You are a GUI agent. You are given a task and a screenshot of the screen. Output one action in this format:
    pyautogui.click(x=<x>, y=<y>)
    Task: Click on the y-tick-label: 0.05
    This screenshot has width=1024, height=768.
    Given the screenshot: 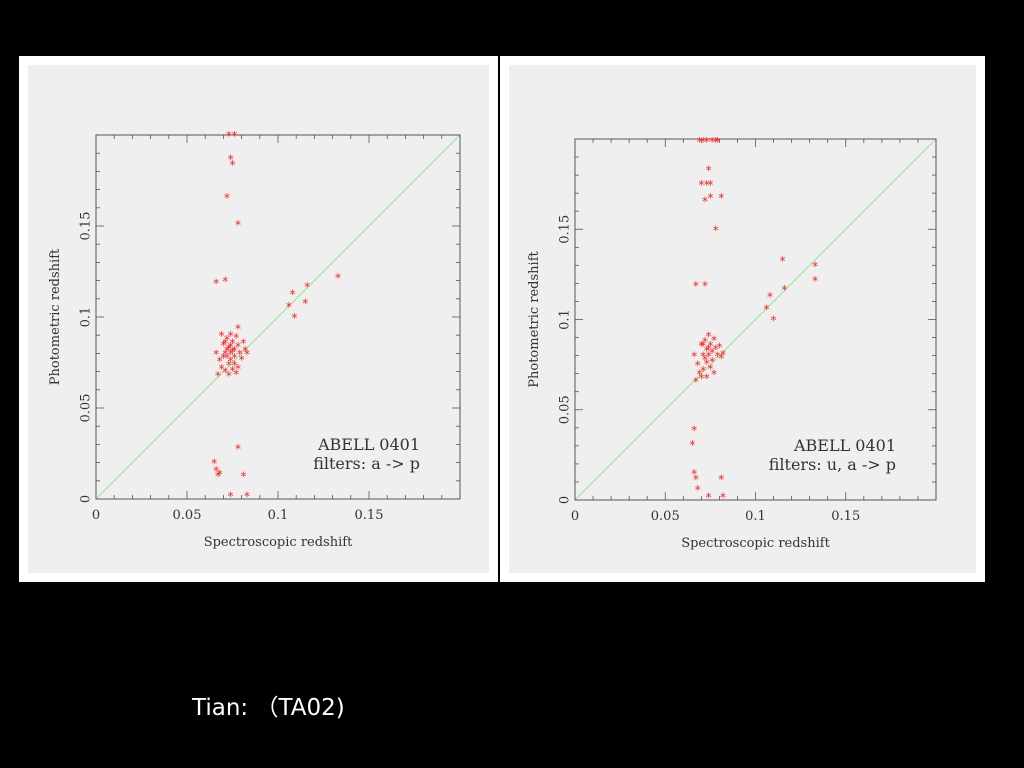 What is the action you would take?
    pyautogui.click(x=565, y=409)
    